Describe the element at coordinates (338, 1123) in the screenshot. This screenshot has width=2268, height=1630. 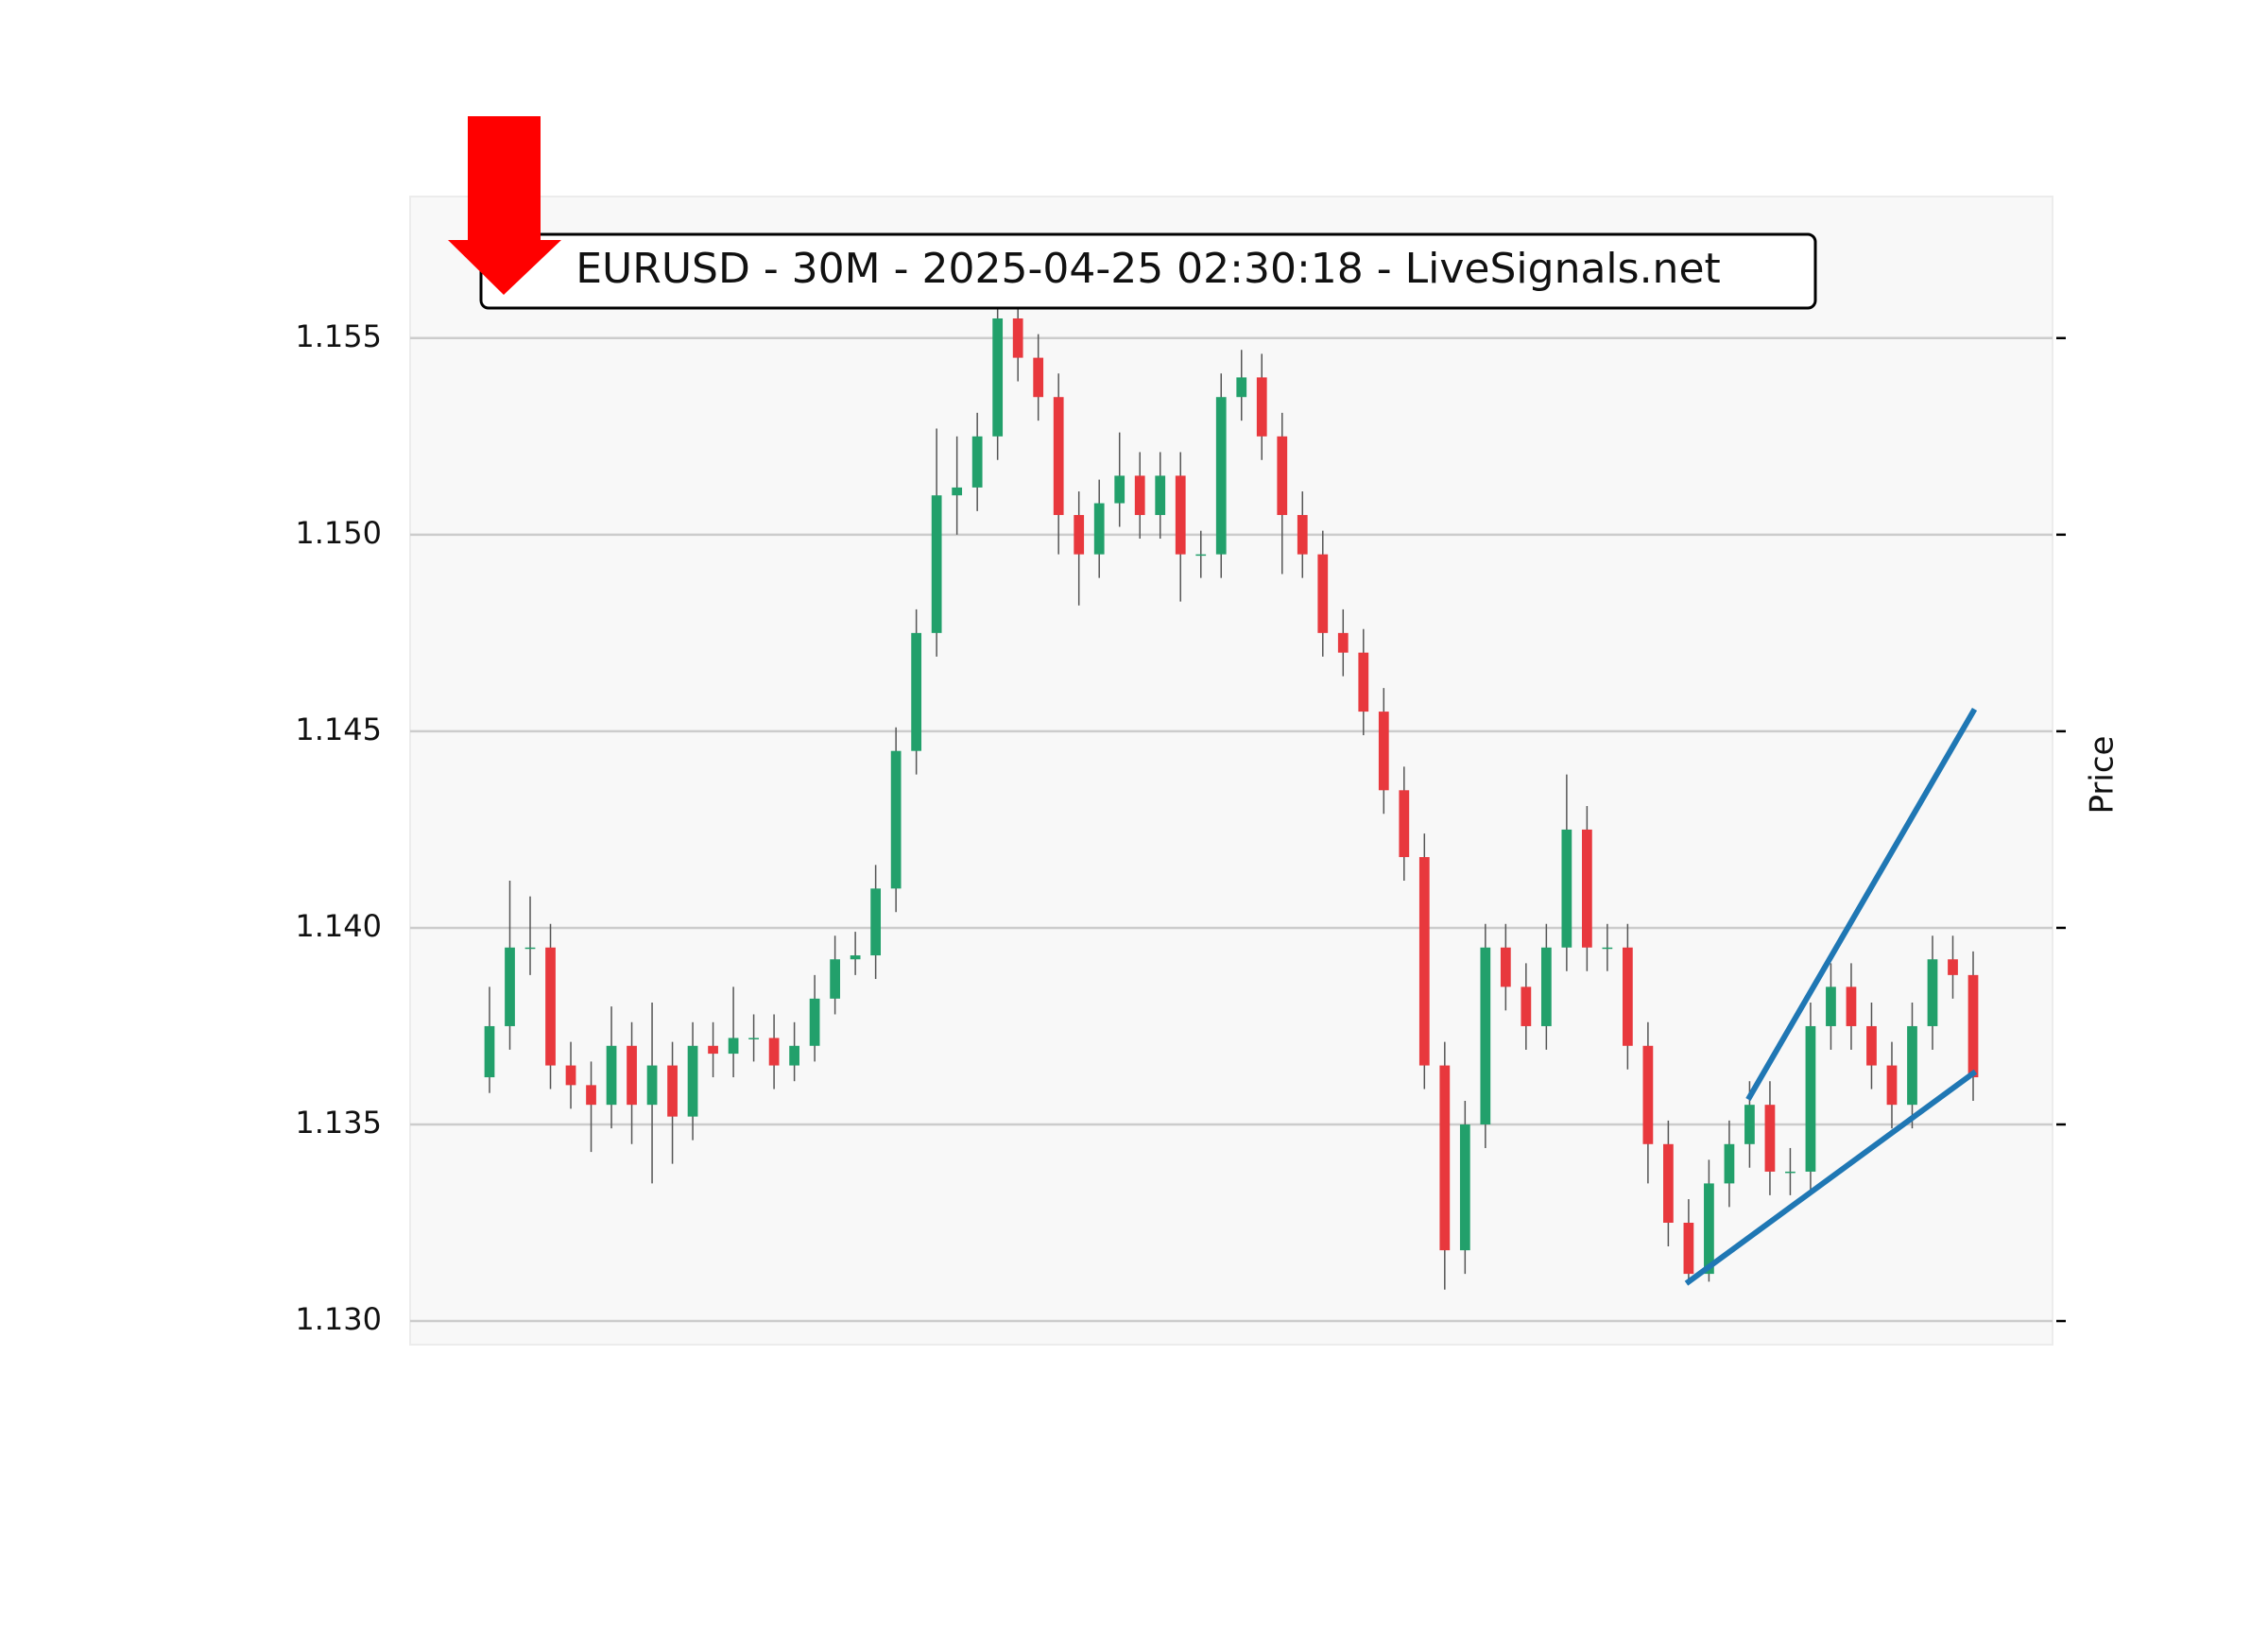
I see `y-tick-label: 1.135` at that location.